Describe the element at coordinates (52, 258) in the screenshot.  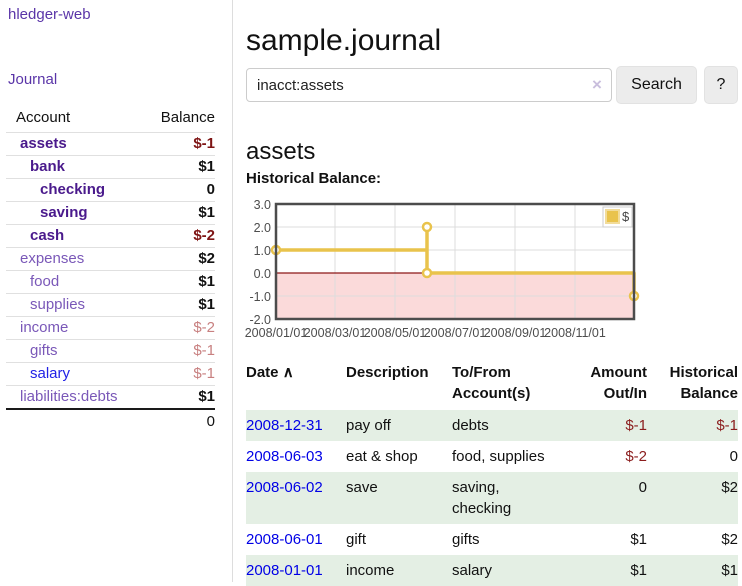
I see `account-link: expenses` at that location.